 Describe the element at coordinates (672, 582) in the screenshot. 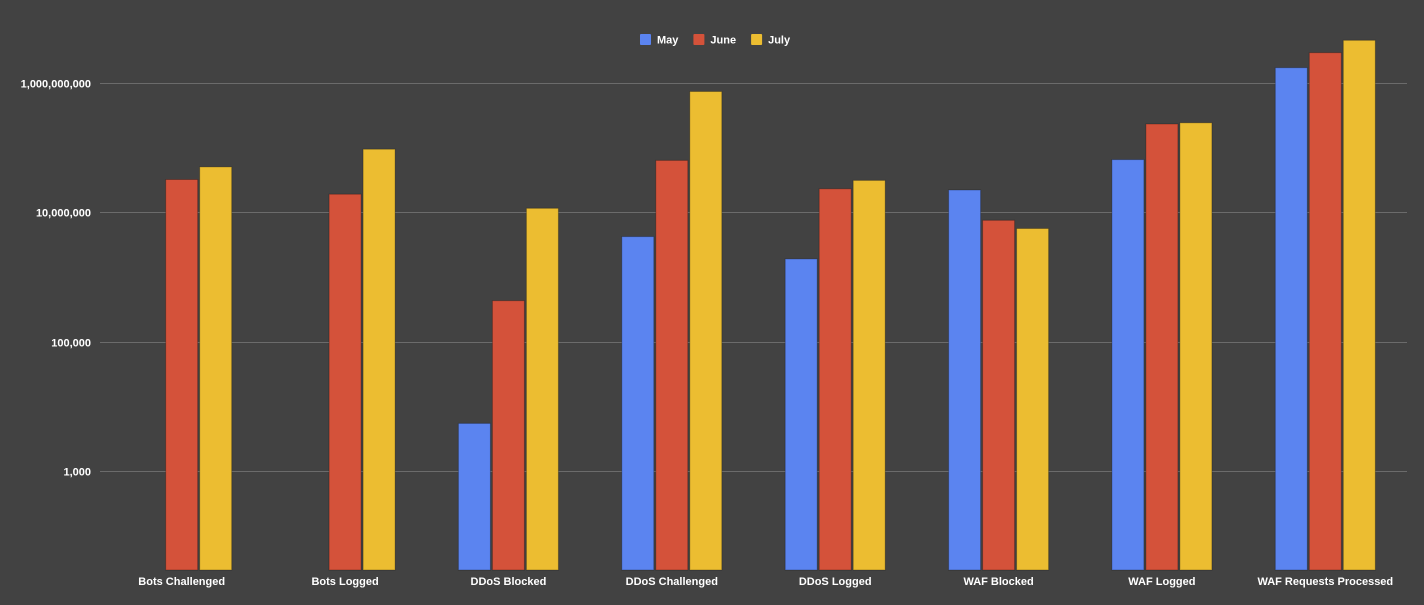

I see `x-category-label: DDoS Challenged` at that location.